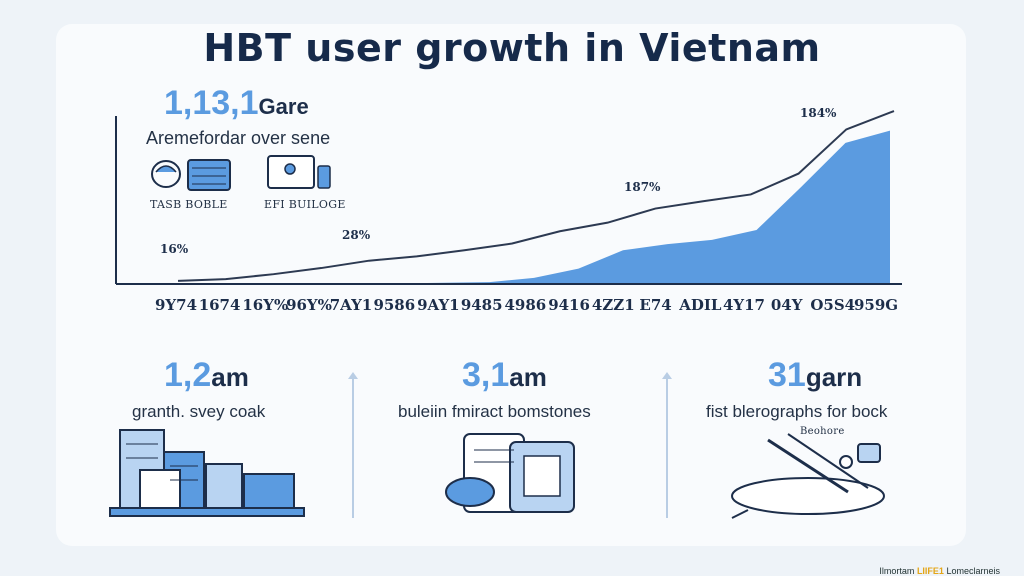 The image size is (1024, 576). Describe the element at coordinates (973, 571) in the screenshot. I see `footer-suffix: Lomeclarneis` at that location.